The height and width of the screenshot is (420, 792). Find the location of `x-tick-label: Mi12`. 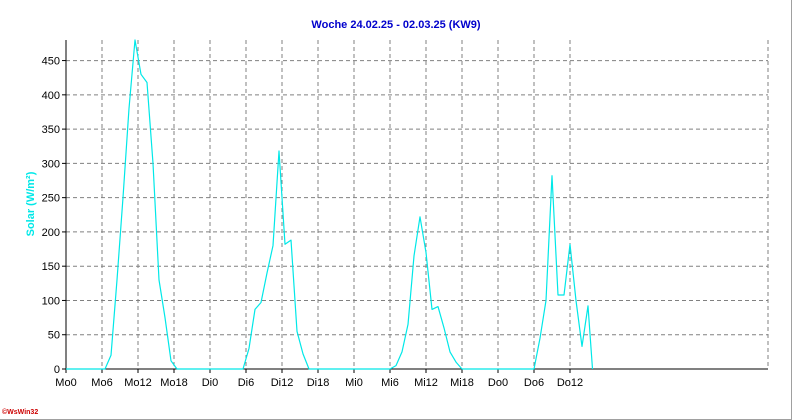

x-tick-label: Mi12 is located at coordinates (426, 383).